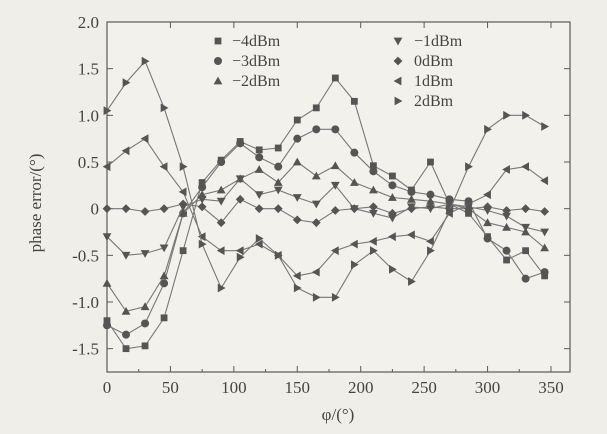  I want to click on legend-label: 2dBm, so click(434, 101).